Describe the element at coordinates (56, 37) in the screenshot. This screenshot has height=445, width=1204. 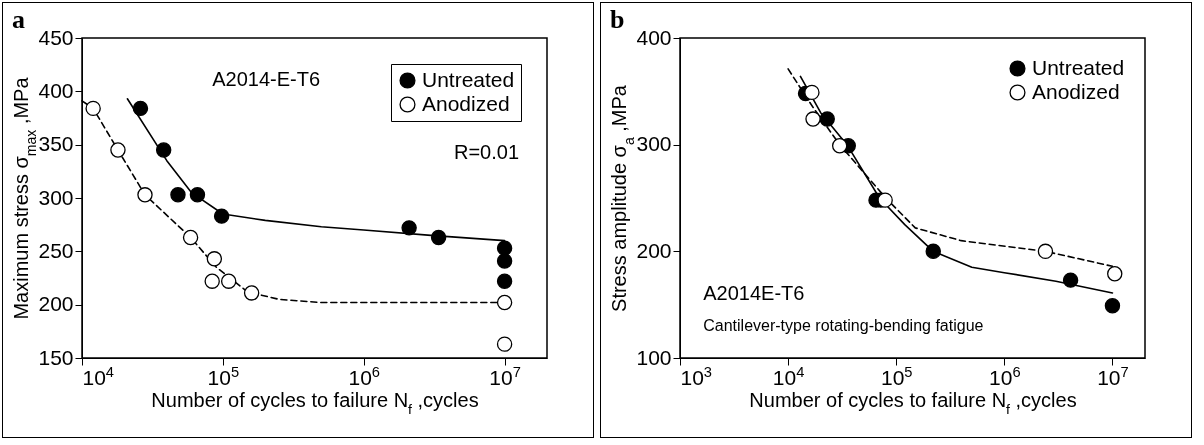
I see `y-tick-label: 450` at that location.